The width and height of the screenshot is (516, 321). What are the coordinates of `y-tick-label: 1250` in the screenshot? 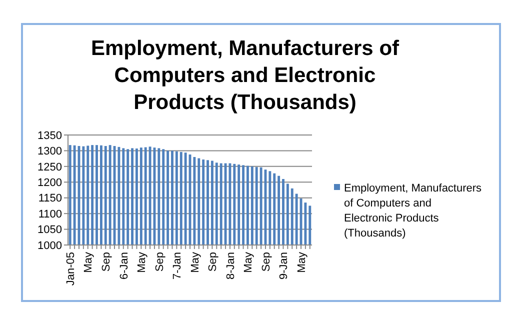 It's located at (50, 167).